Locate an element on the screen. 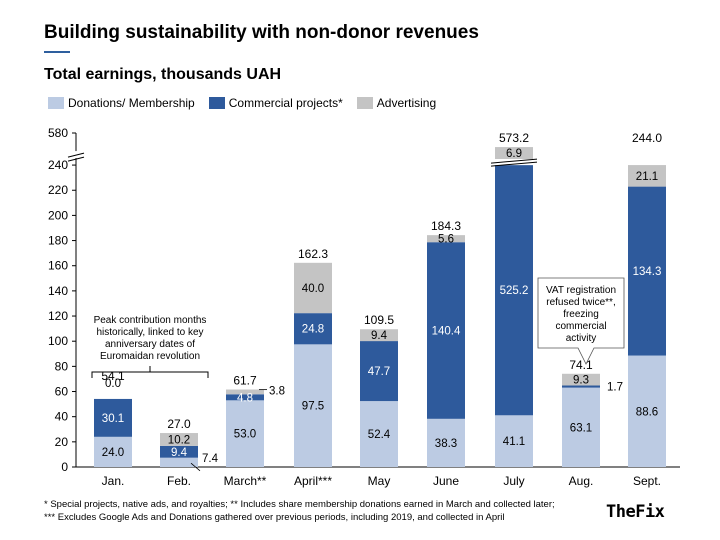 This screenshot has height=540, width=720. bar-value-label: 24.0 is located at coordinates (113, 453).